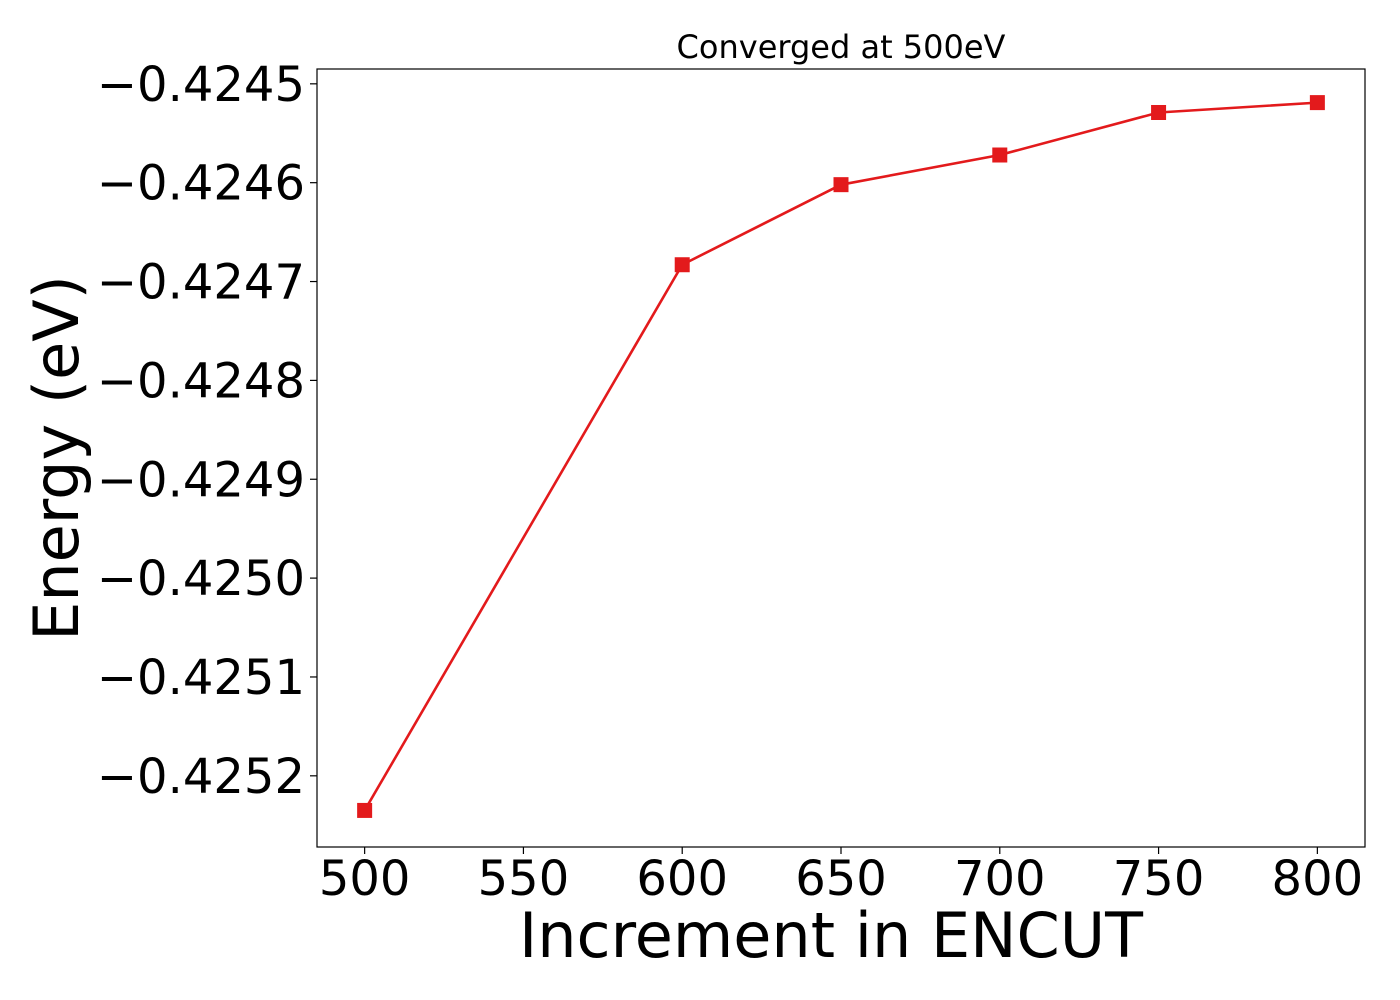 Image resolution: width=1400 pixels, height=1000 pixels. Describe the element at coordinates (201, 678) in the screenshot. I see `y-tick-label: −0.4251` at that location.